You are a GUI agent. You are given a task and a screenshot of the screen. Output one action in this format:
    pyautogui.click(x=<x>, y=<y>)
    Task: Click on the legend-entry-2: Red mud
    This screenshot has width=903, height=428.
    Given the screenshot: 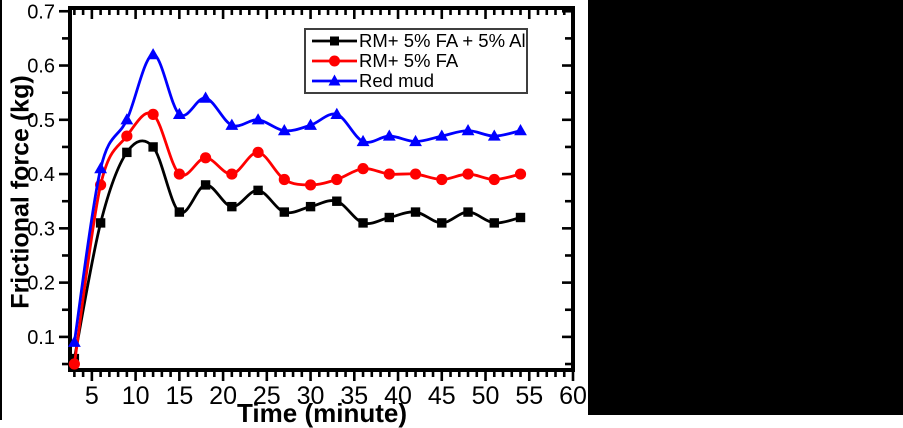 What is the action you would take?
    pyautogui.click(x=418, y=81)
    